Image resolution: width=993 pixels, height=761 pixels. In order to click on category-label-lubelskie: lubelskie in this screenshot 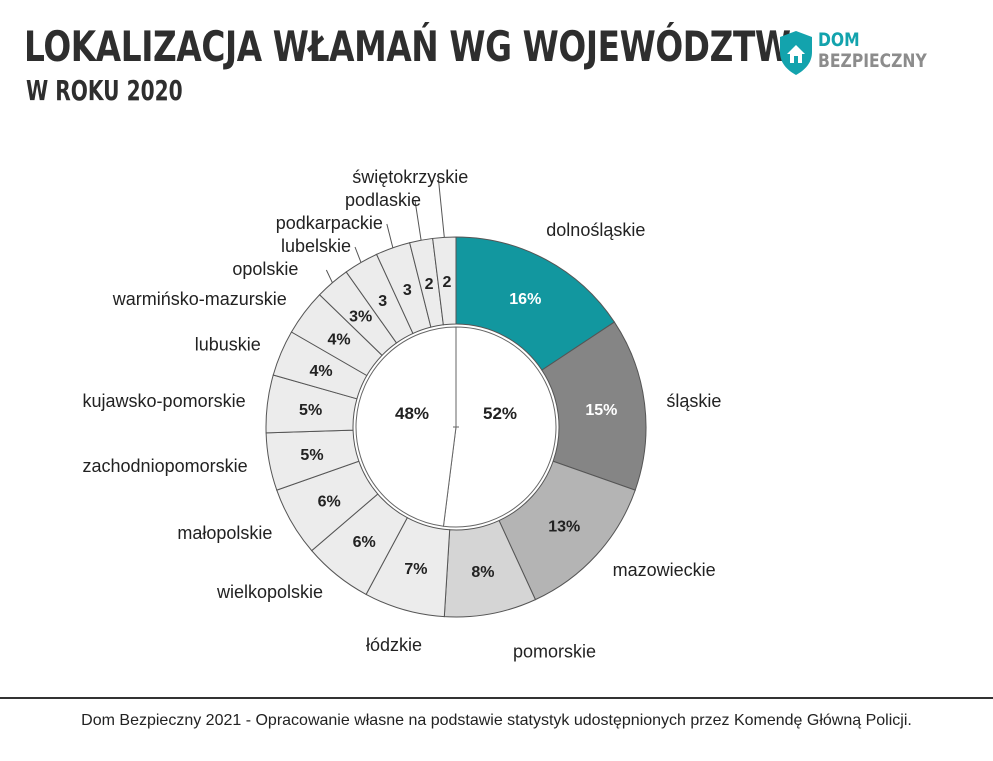, I will do `click(316, 246)`.